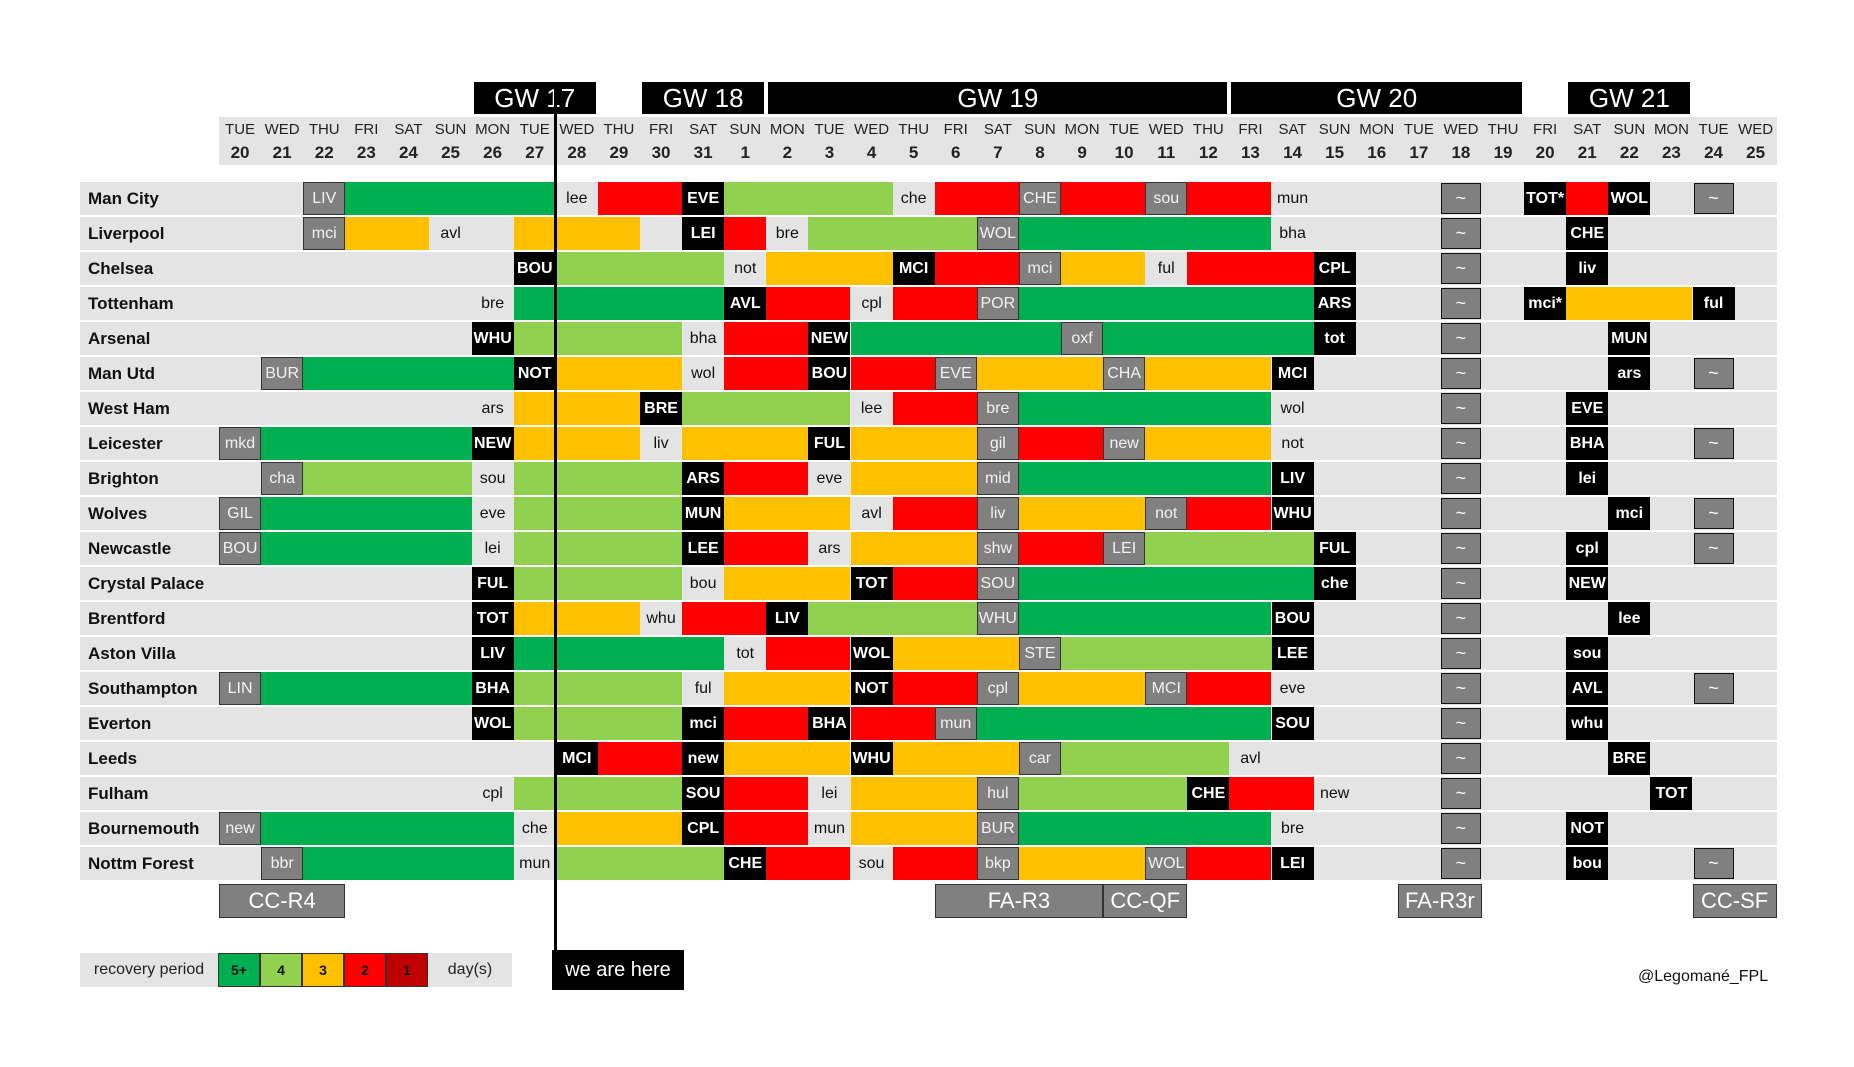  Describe the element at coordinates (1377, 98) in the screenshot. I see `gameweek-header: GW 20` at that location.